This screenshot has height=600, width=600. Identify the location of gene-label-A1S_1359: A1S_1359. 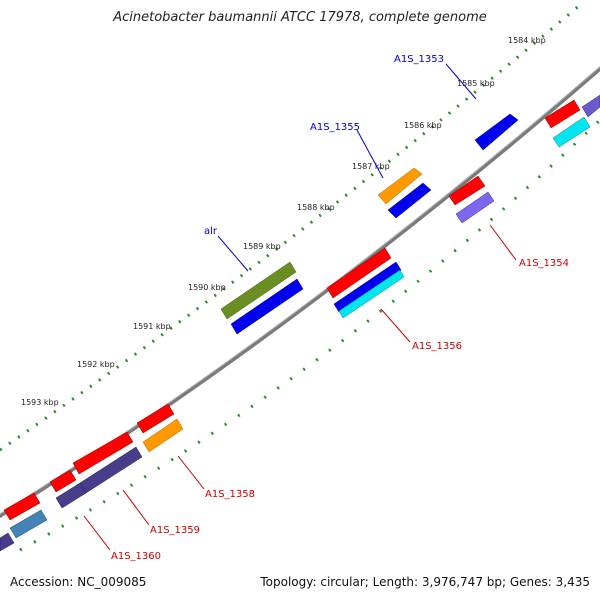
(175, 530).